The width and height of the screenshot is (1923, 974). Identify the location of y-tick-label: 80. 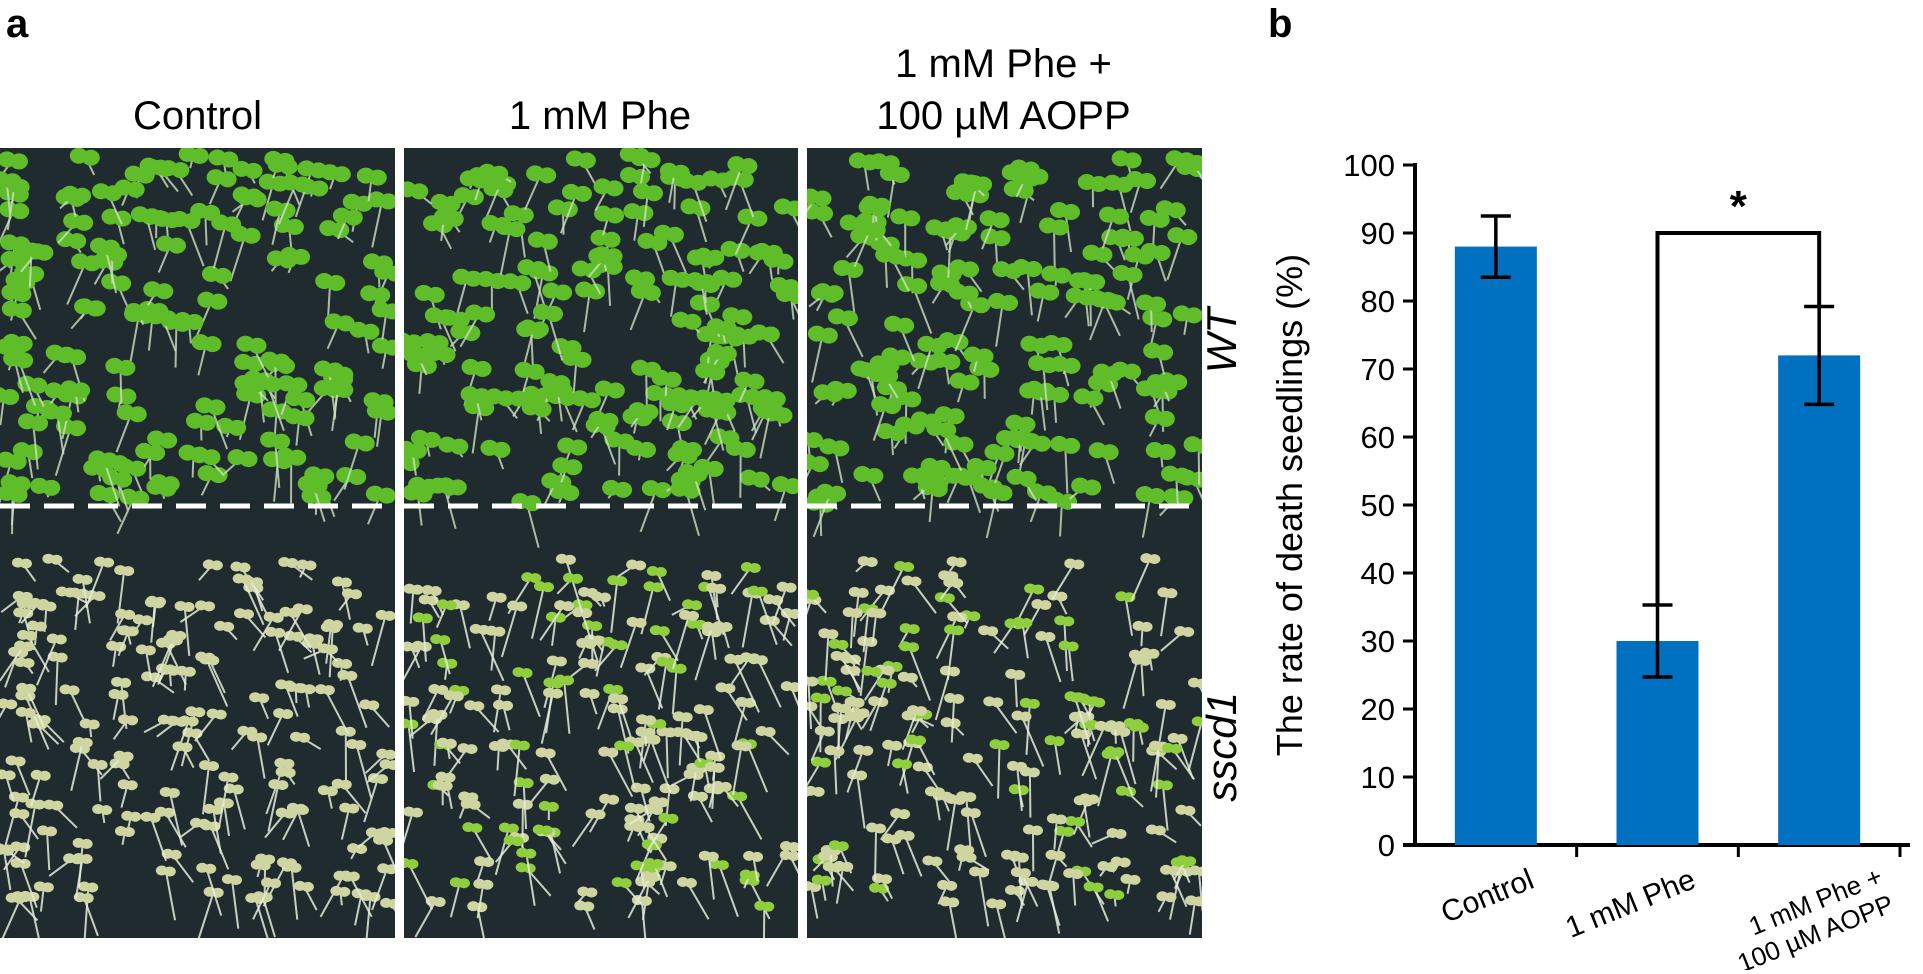
(1378, 301).